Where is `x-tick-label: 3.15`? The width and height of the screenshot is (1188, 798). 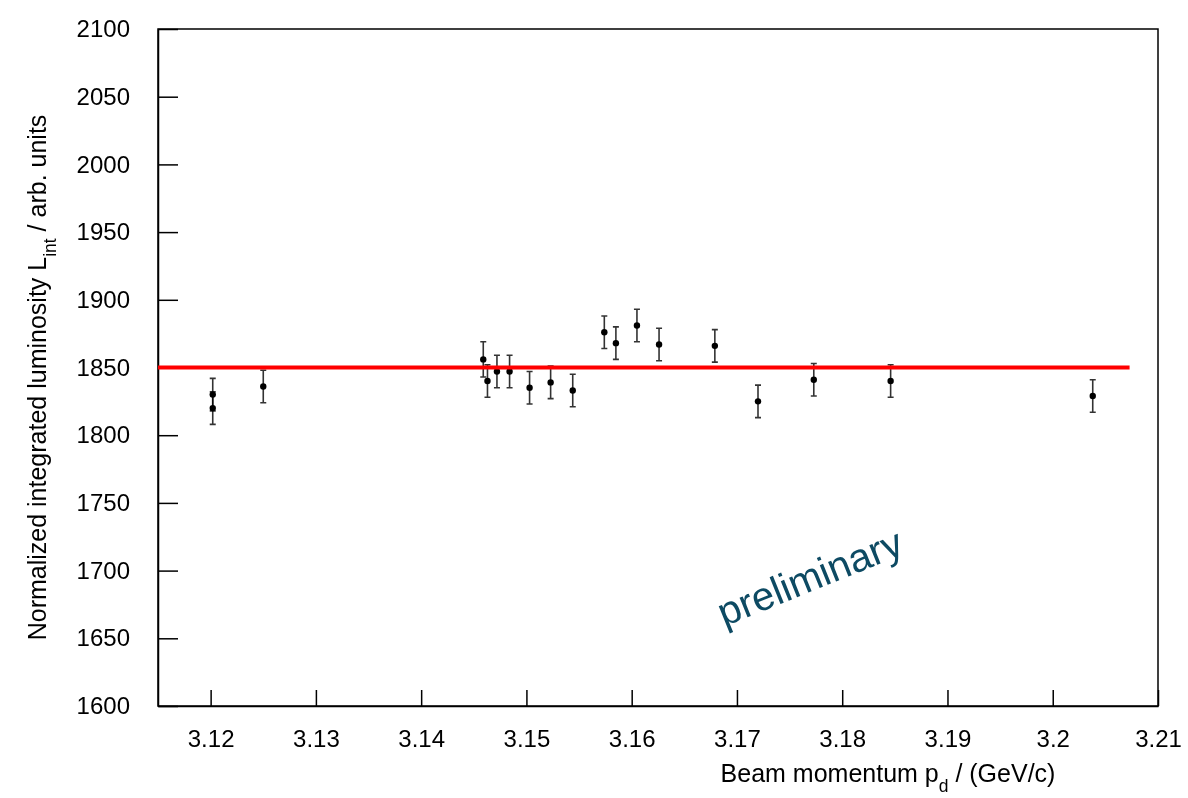 x-tick-label: 3.15 is located at coordinates (527, 739).